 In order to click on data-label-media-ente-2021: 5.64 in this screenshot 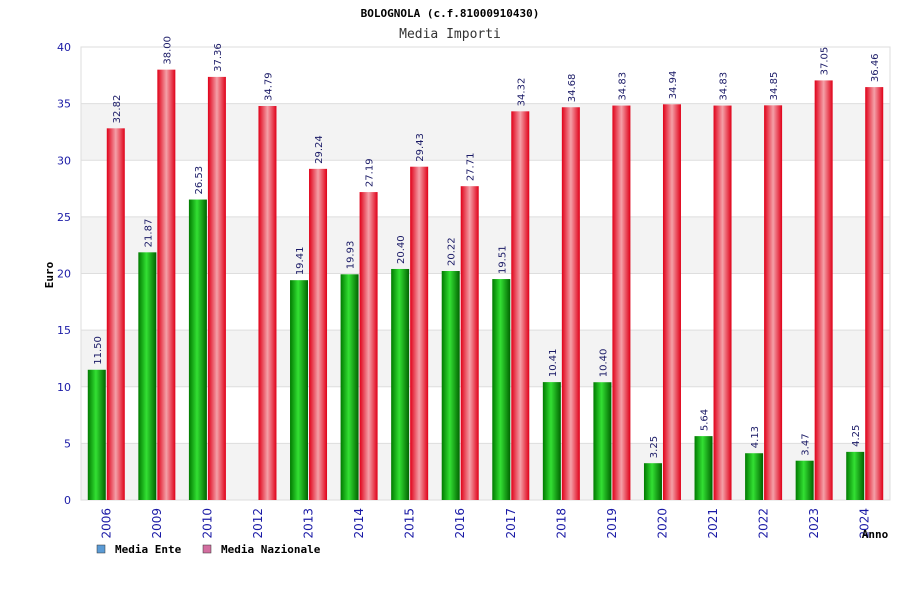, I will do `click(705, 420)`.